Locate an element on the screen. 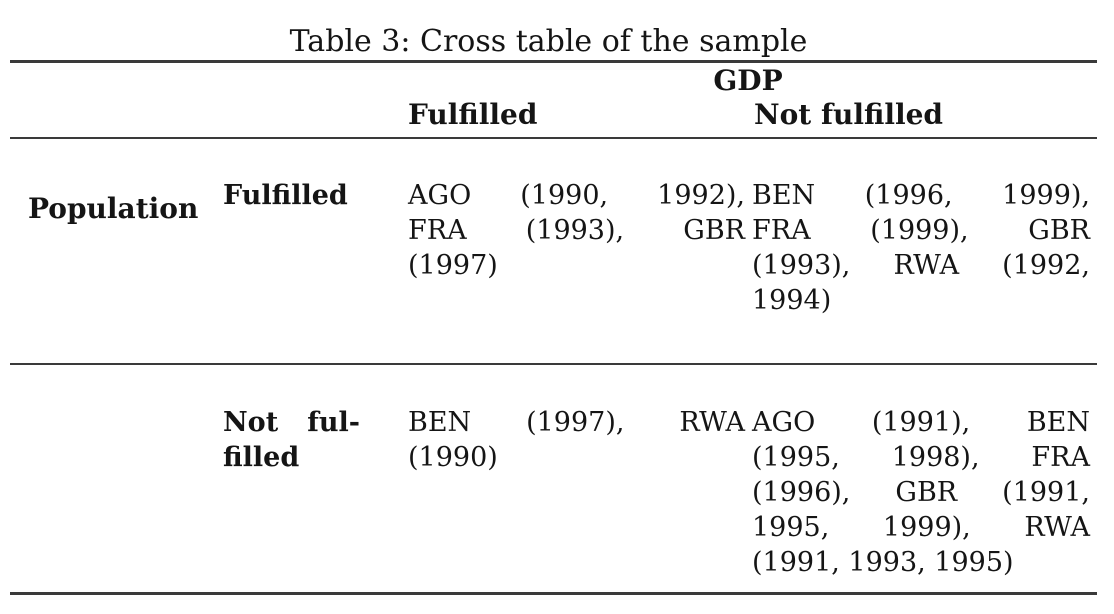 The height and width of the screenshot is (614, 1114). cell-text-line: Fulfilled is located at coordinates (285, 195).